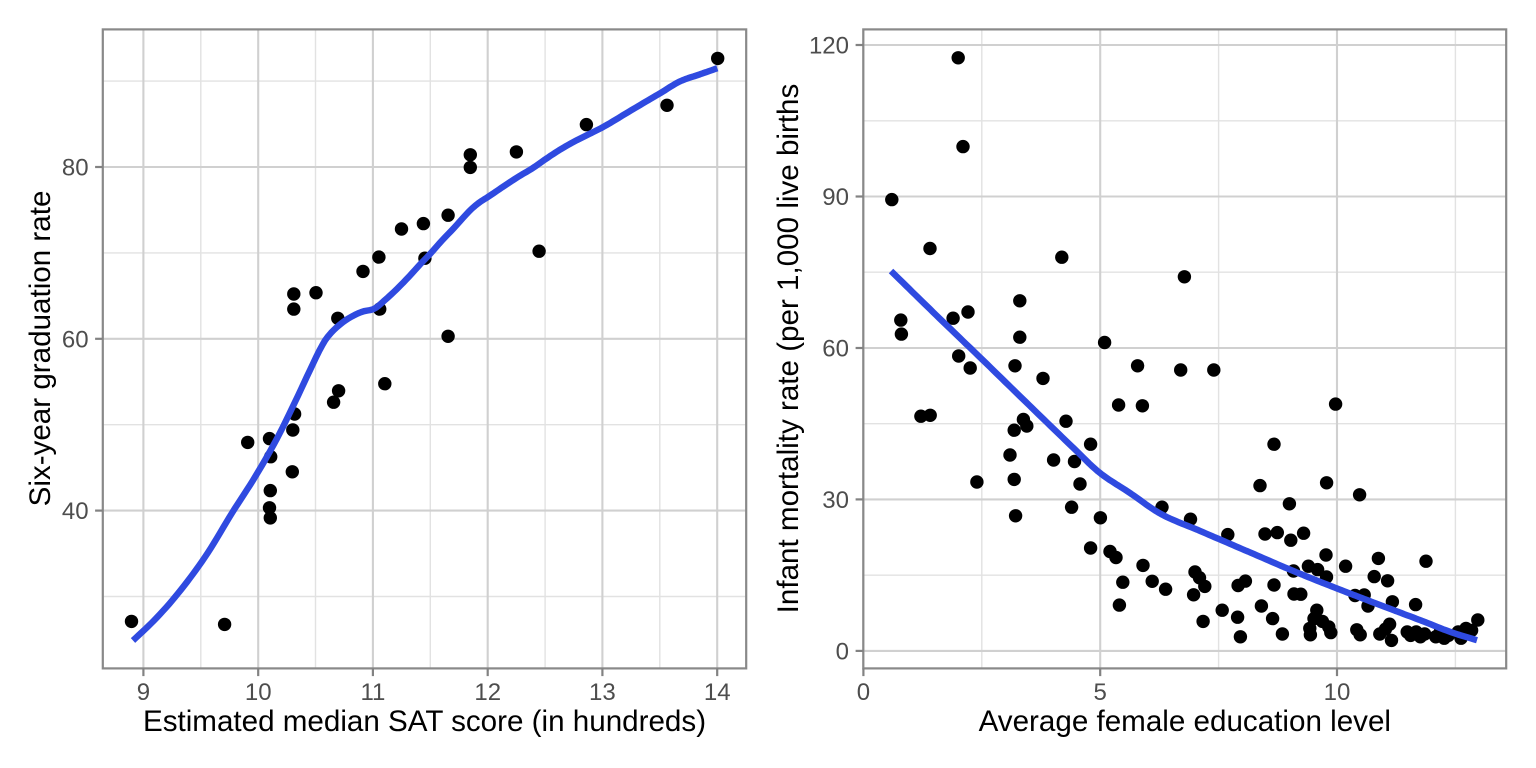 The width and height of the screenshot is (1536, 768). What do you see at coordinates (1185, 721) in the screenshot?
I see `svg-text: Average female education level` at bounding box center [1185, 721].